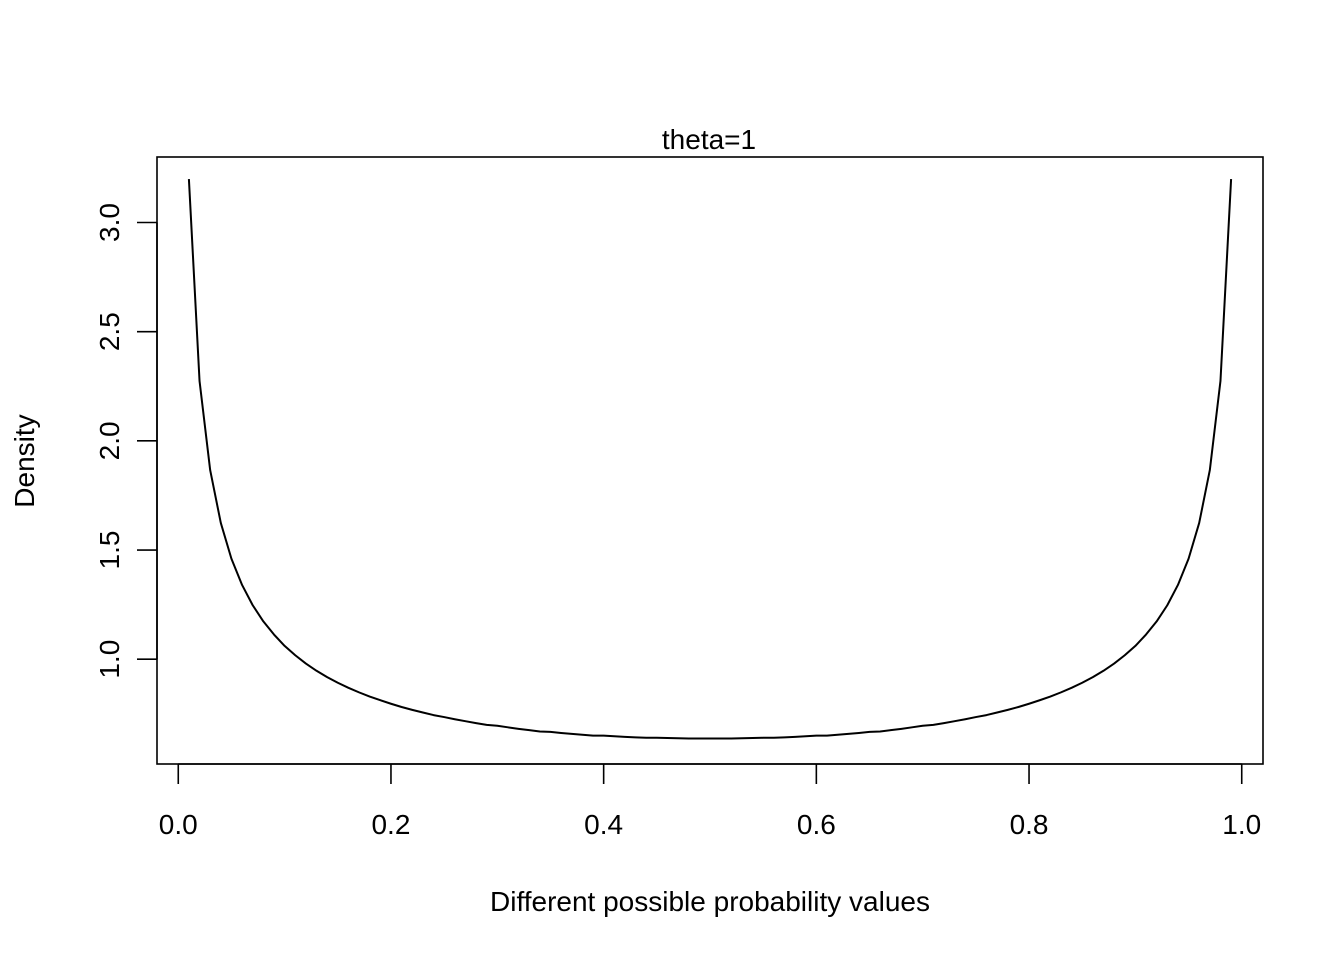 This screenshot has width=1344, height=960. Describe the element at coordinates (390, 824) in the screenshot. I see `x-tick-label: 0.2` at that location.